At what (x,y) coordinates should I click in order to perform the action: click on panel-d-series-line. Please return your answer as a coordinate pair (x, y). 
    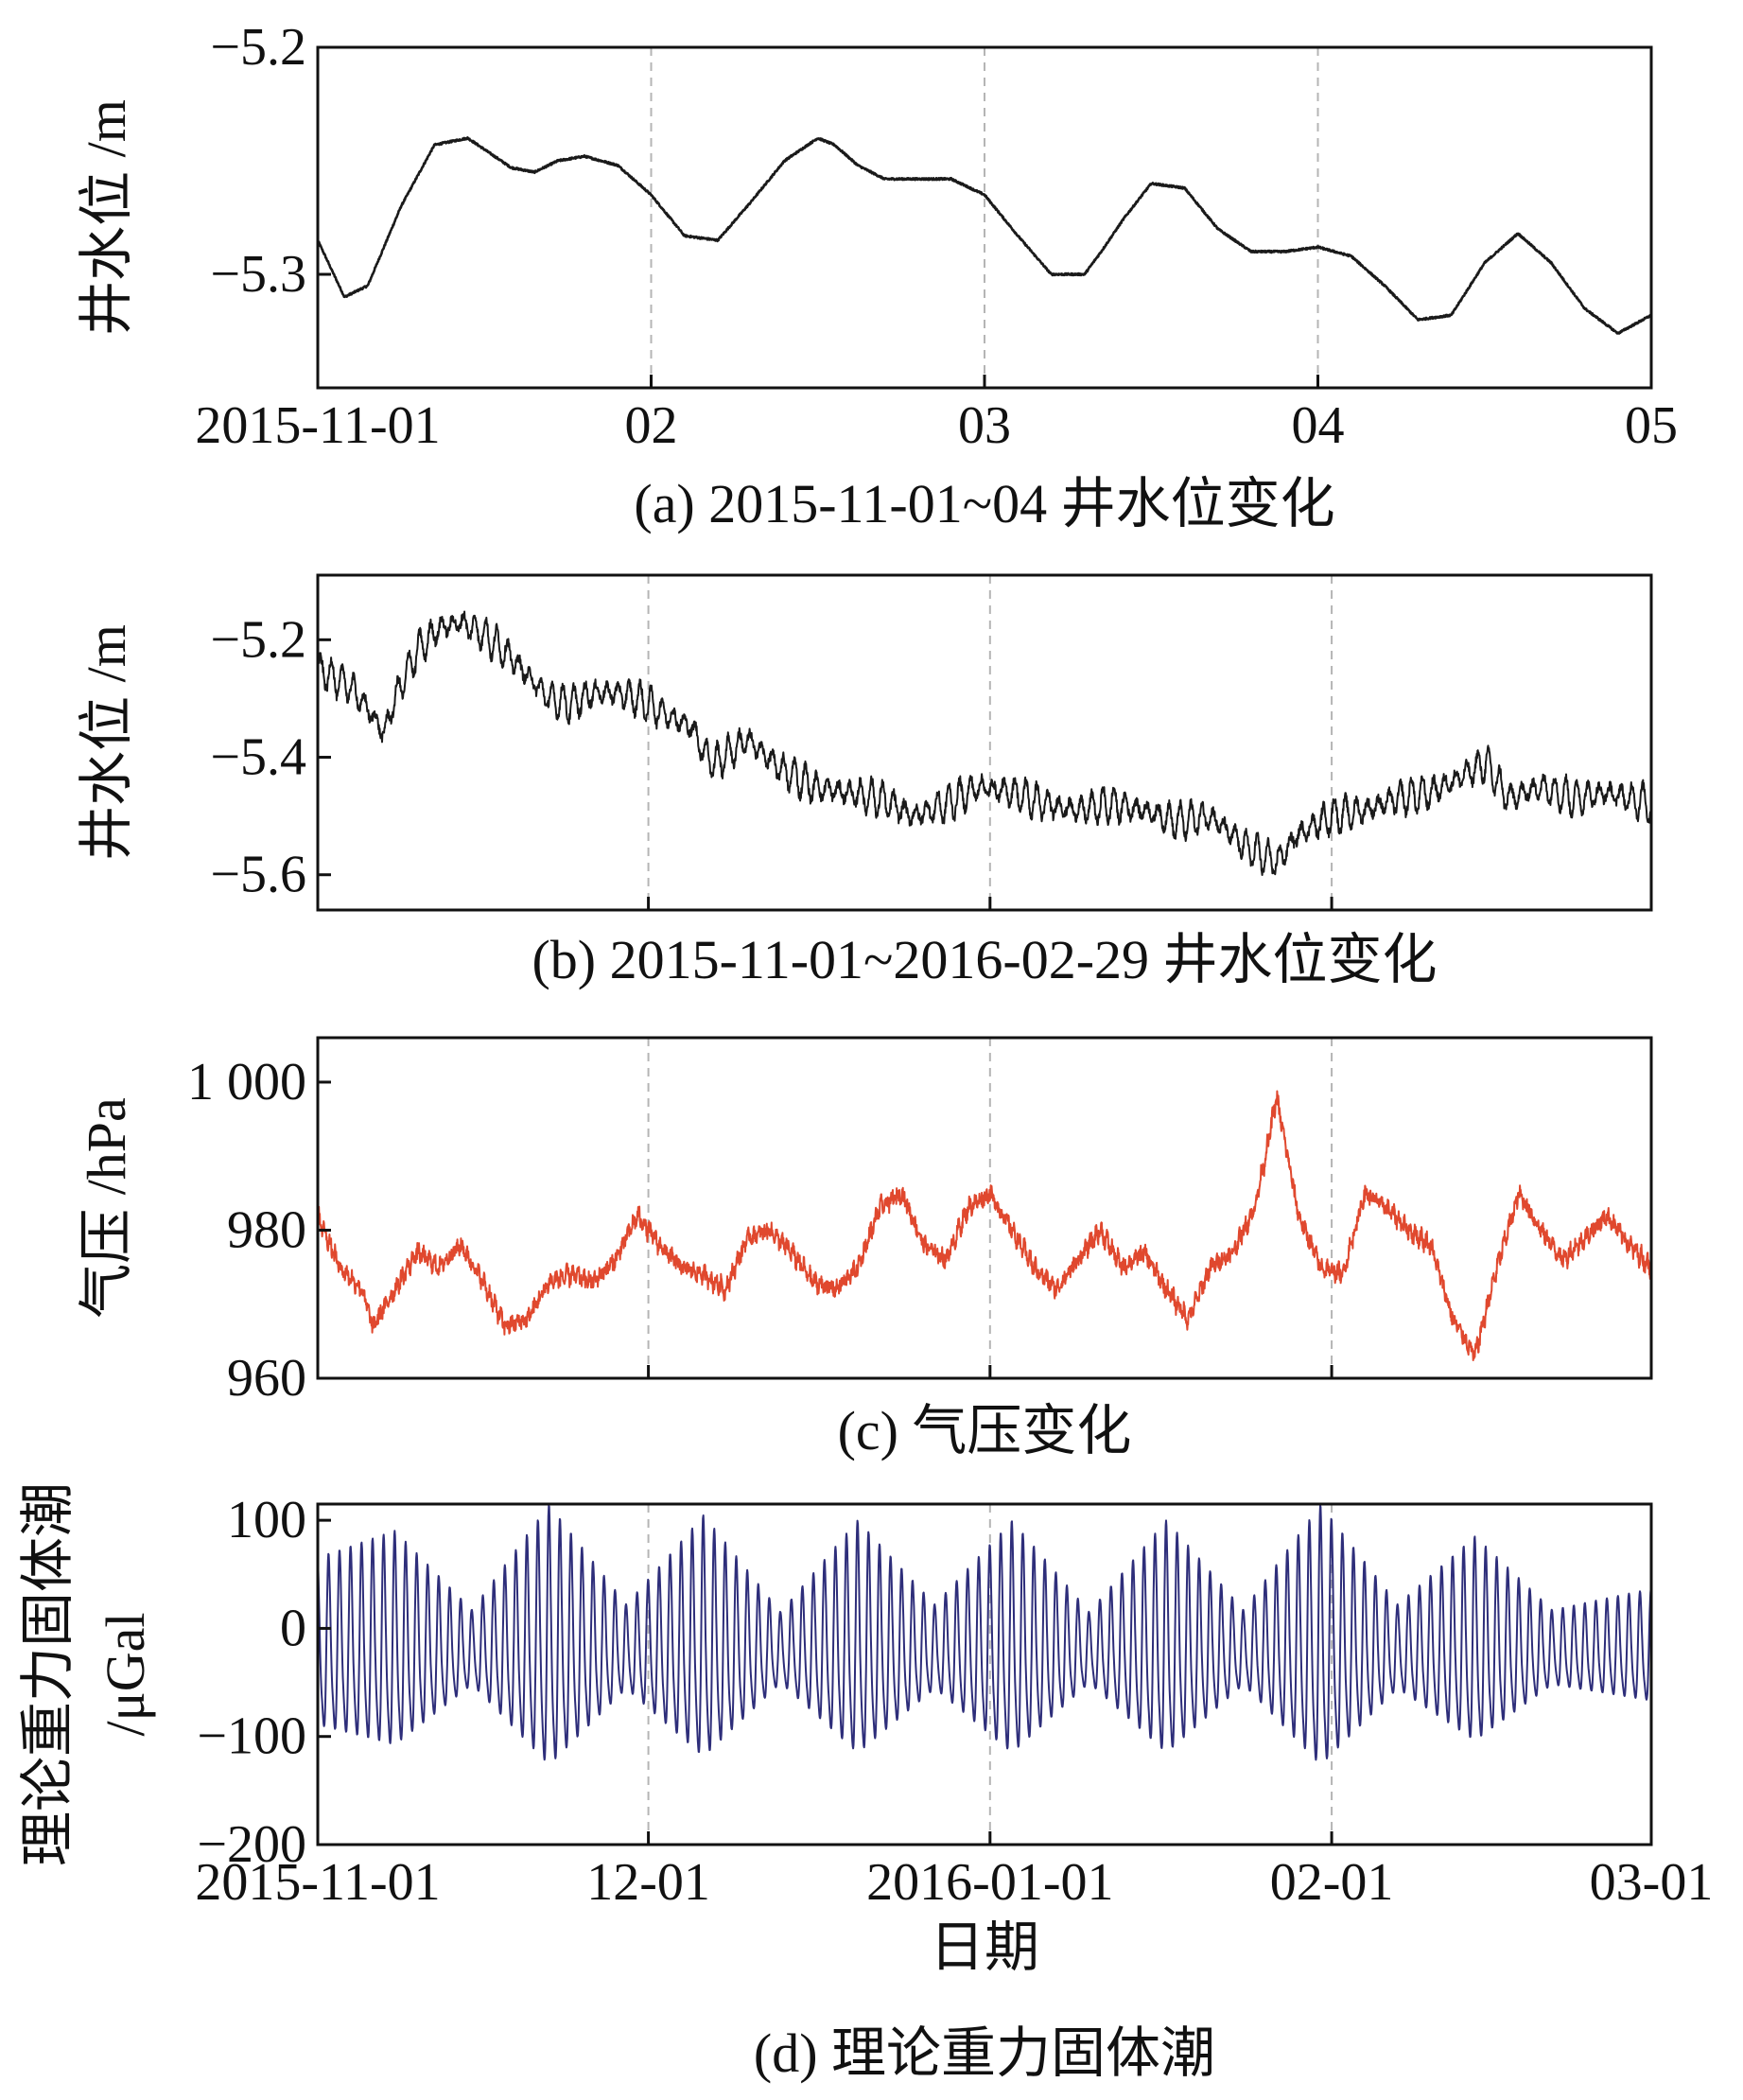
    Looking at the image, I should click on (984, 1632).